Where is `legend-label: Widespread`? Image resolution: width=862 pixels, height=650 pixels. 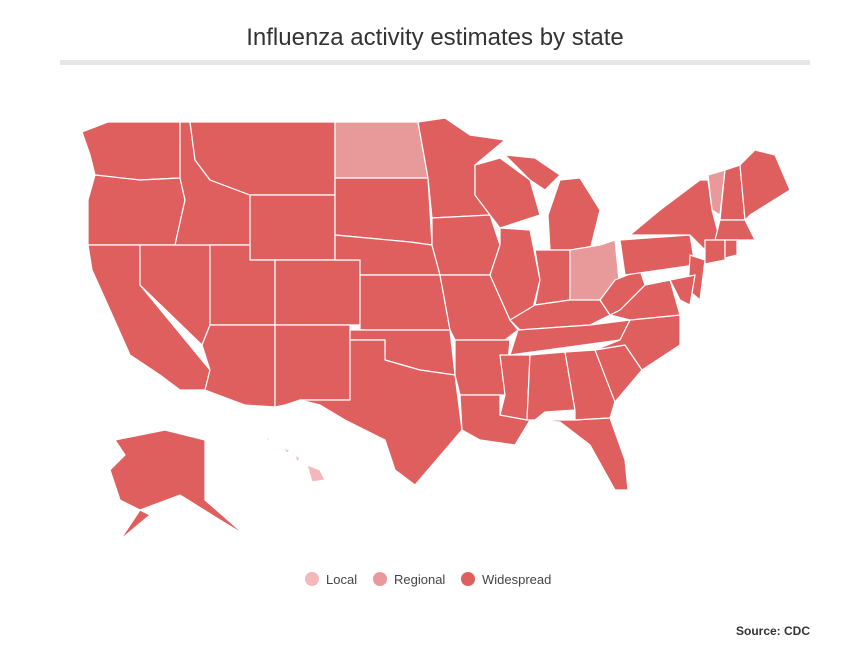
legend-label: Widespread is located at coordinates (516, 579).